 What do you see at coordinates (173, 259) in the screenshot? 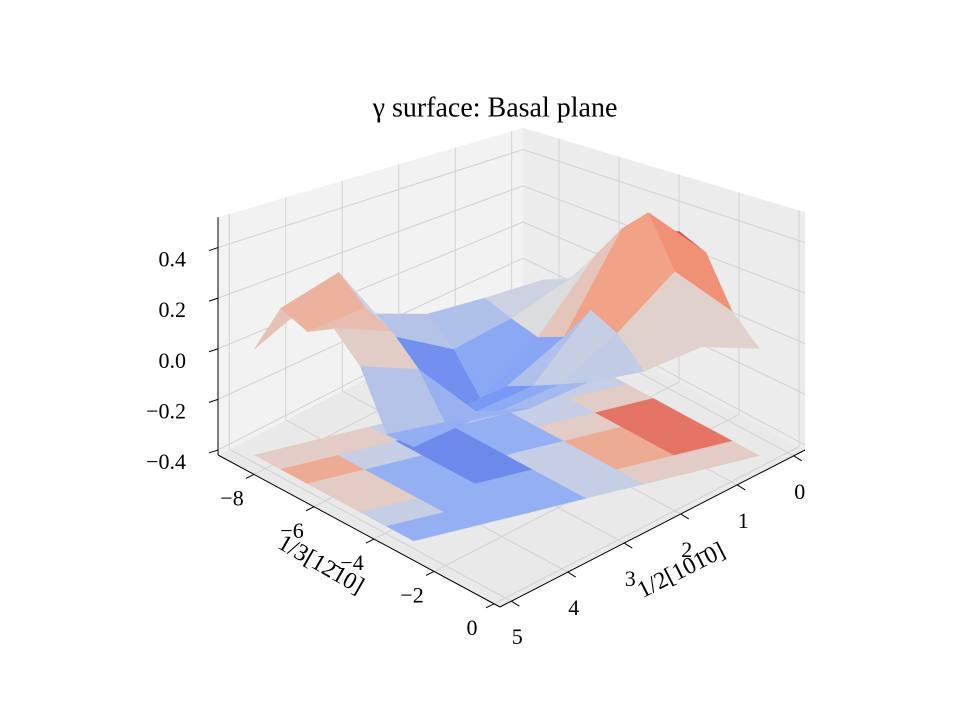
I see `z-tick-label: 0.4` at bounding box center [173, 259].